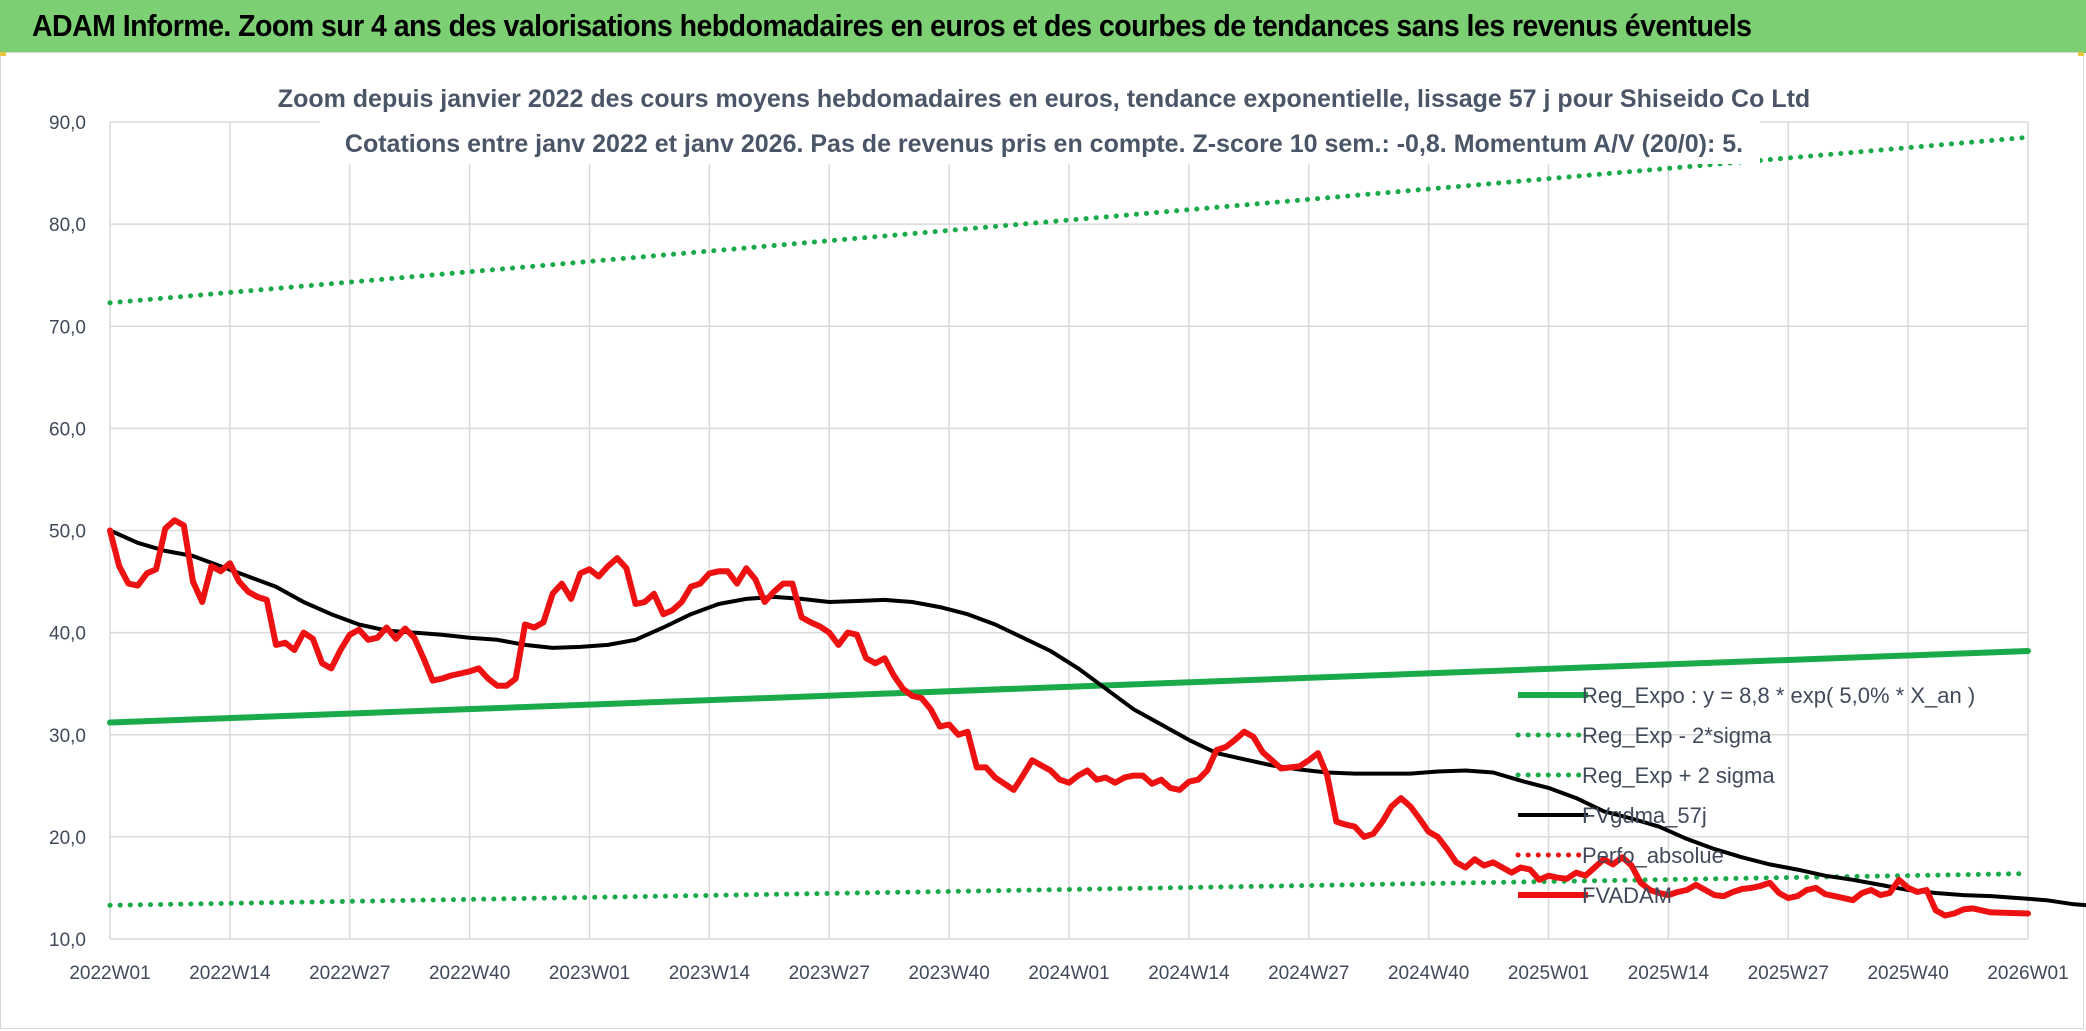  I want to click on x-tick-label: 2023W01, so click(589, 973).